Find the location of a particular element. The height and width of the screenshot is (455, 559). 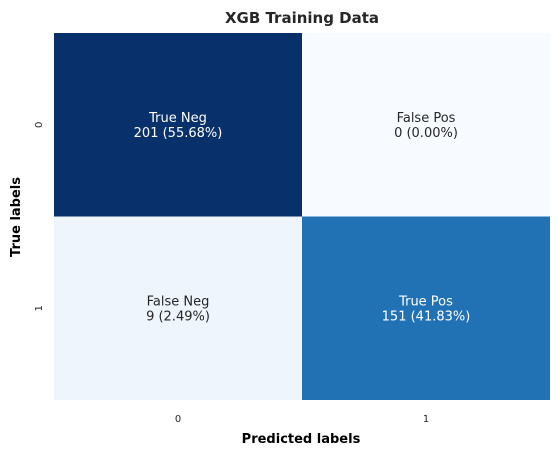

y-axis-label: True labels is located at coordinates (16, 217).